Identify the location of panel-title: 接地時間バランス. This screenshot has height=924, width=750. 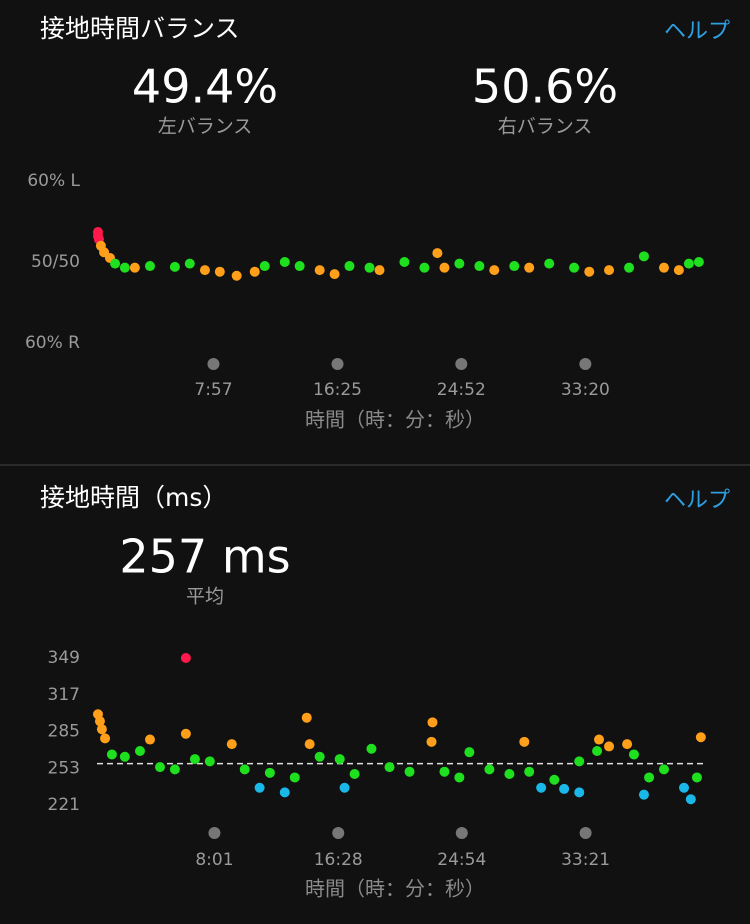
(140, 28).